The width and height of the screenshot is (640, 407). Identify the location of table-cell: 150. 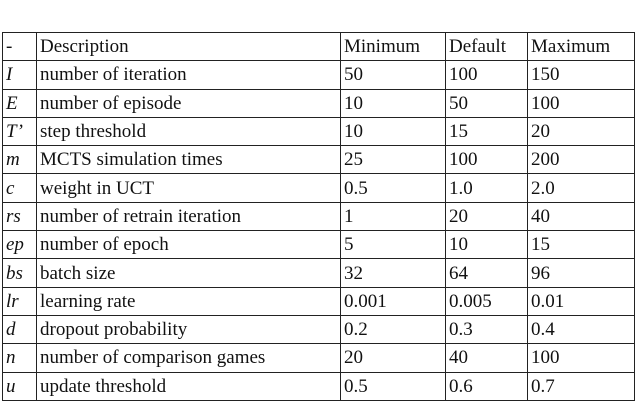
(581, 75).